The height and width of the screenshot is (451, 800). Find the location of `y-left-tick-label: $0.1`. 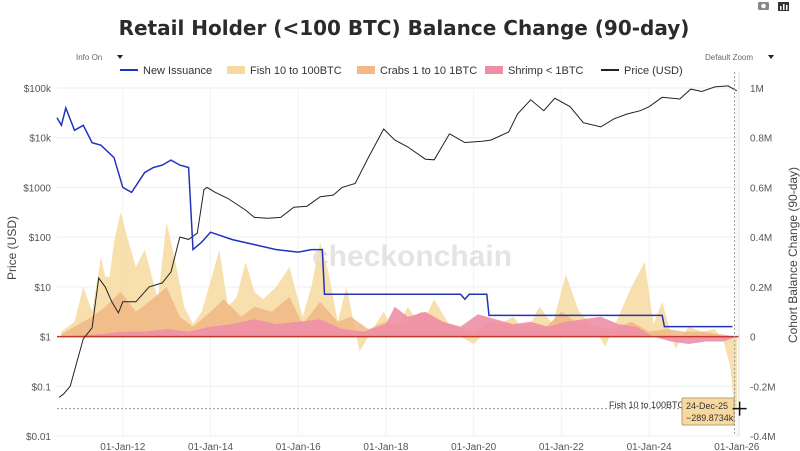

y-left-tick-label: $0.1 is located at coordinates (42, 387).